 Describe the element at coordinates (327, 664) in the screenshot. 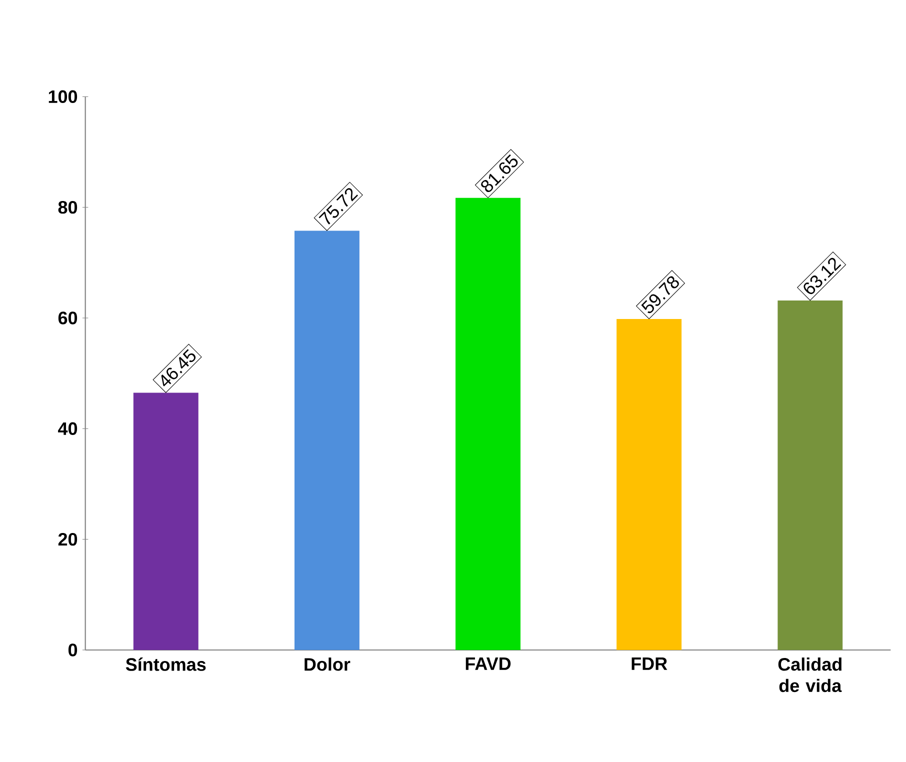

I see `x-tick-label: Dolor` at that location.